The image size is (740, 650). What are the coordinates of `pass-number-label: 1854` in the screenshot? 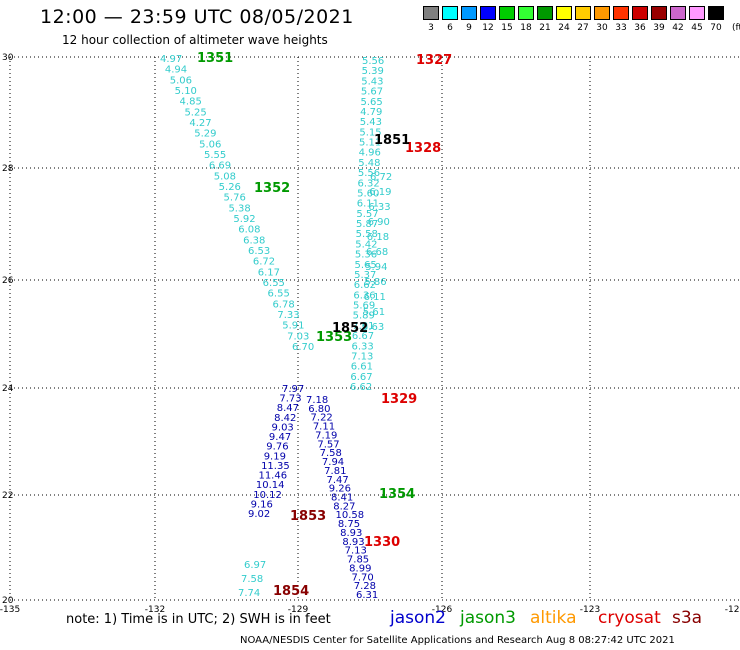 It's located at (291, 591).